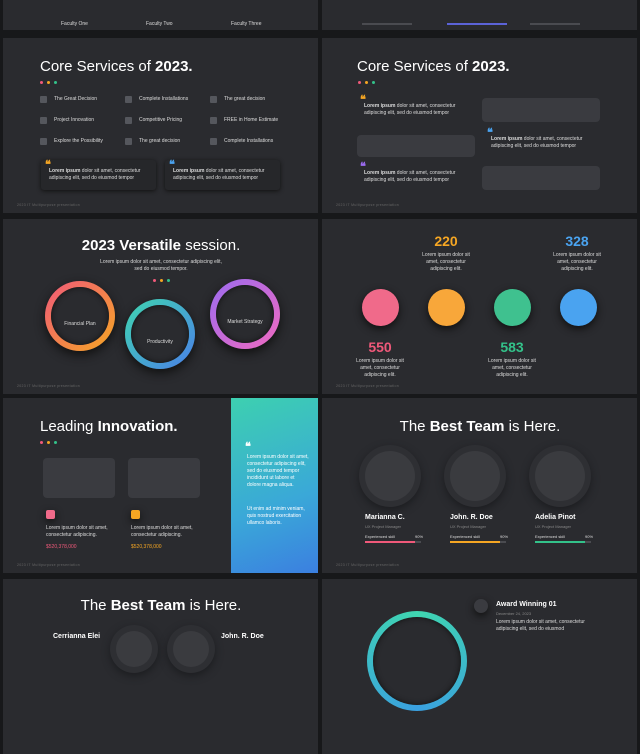 The image size is (640, 754). Describe the element at coordinates (161, 120) in the screenshot. I see `service-item: Competitive Pricing` at that location.